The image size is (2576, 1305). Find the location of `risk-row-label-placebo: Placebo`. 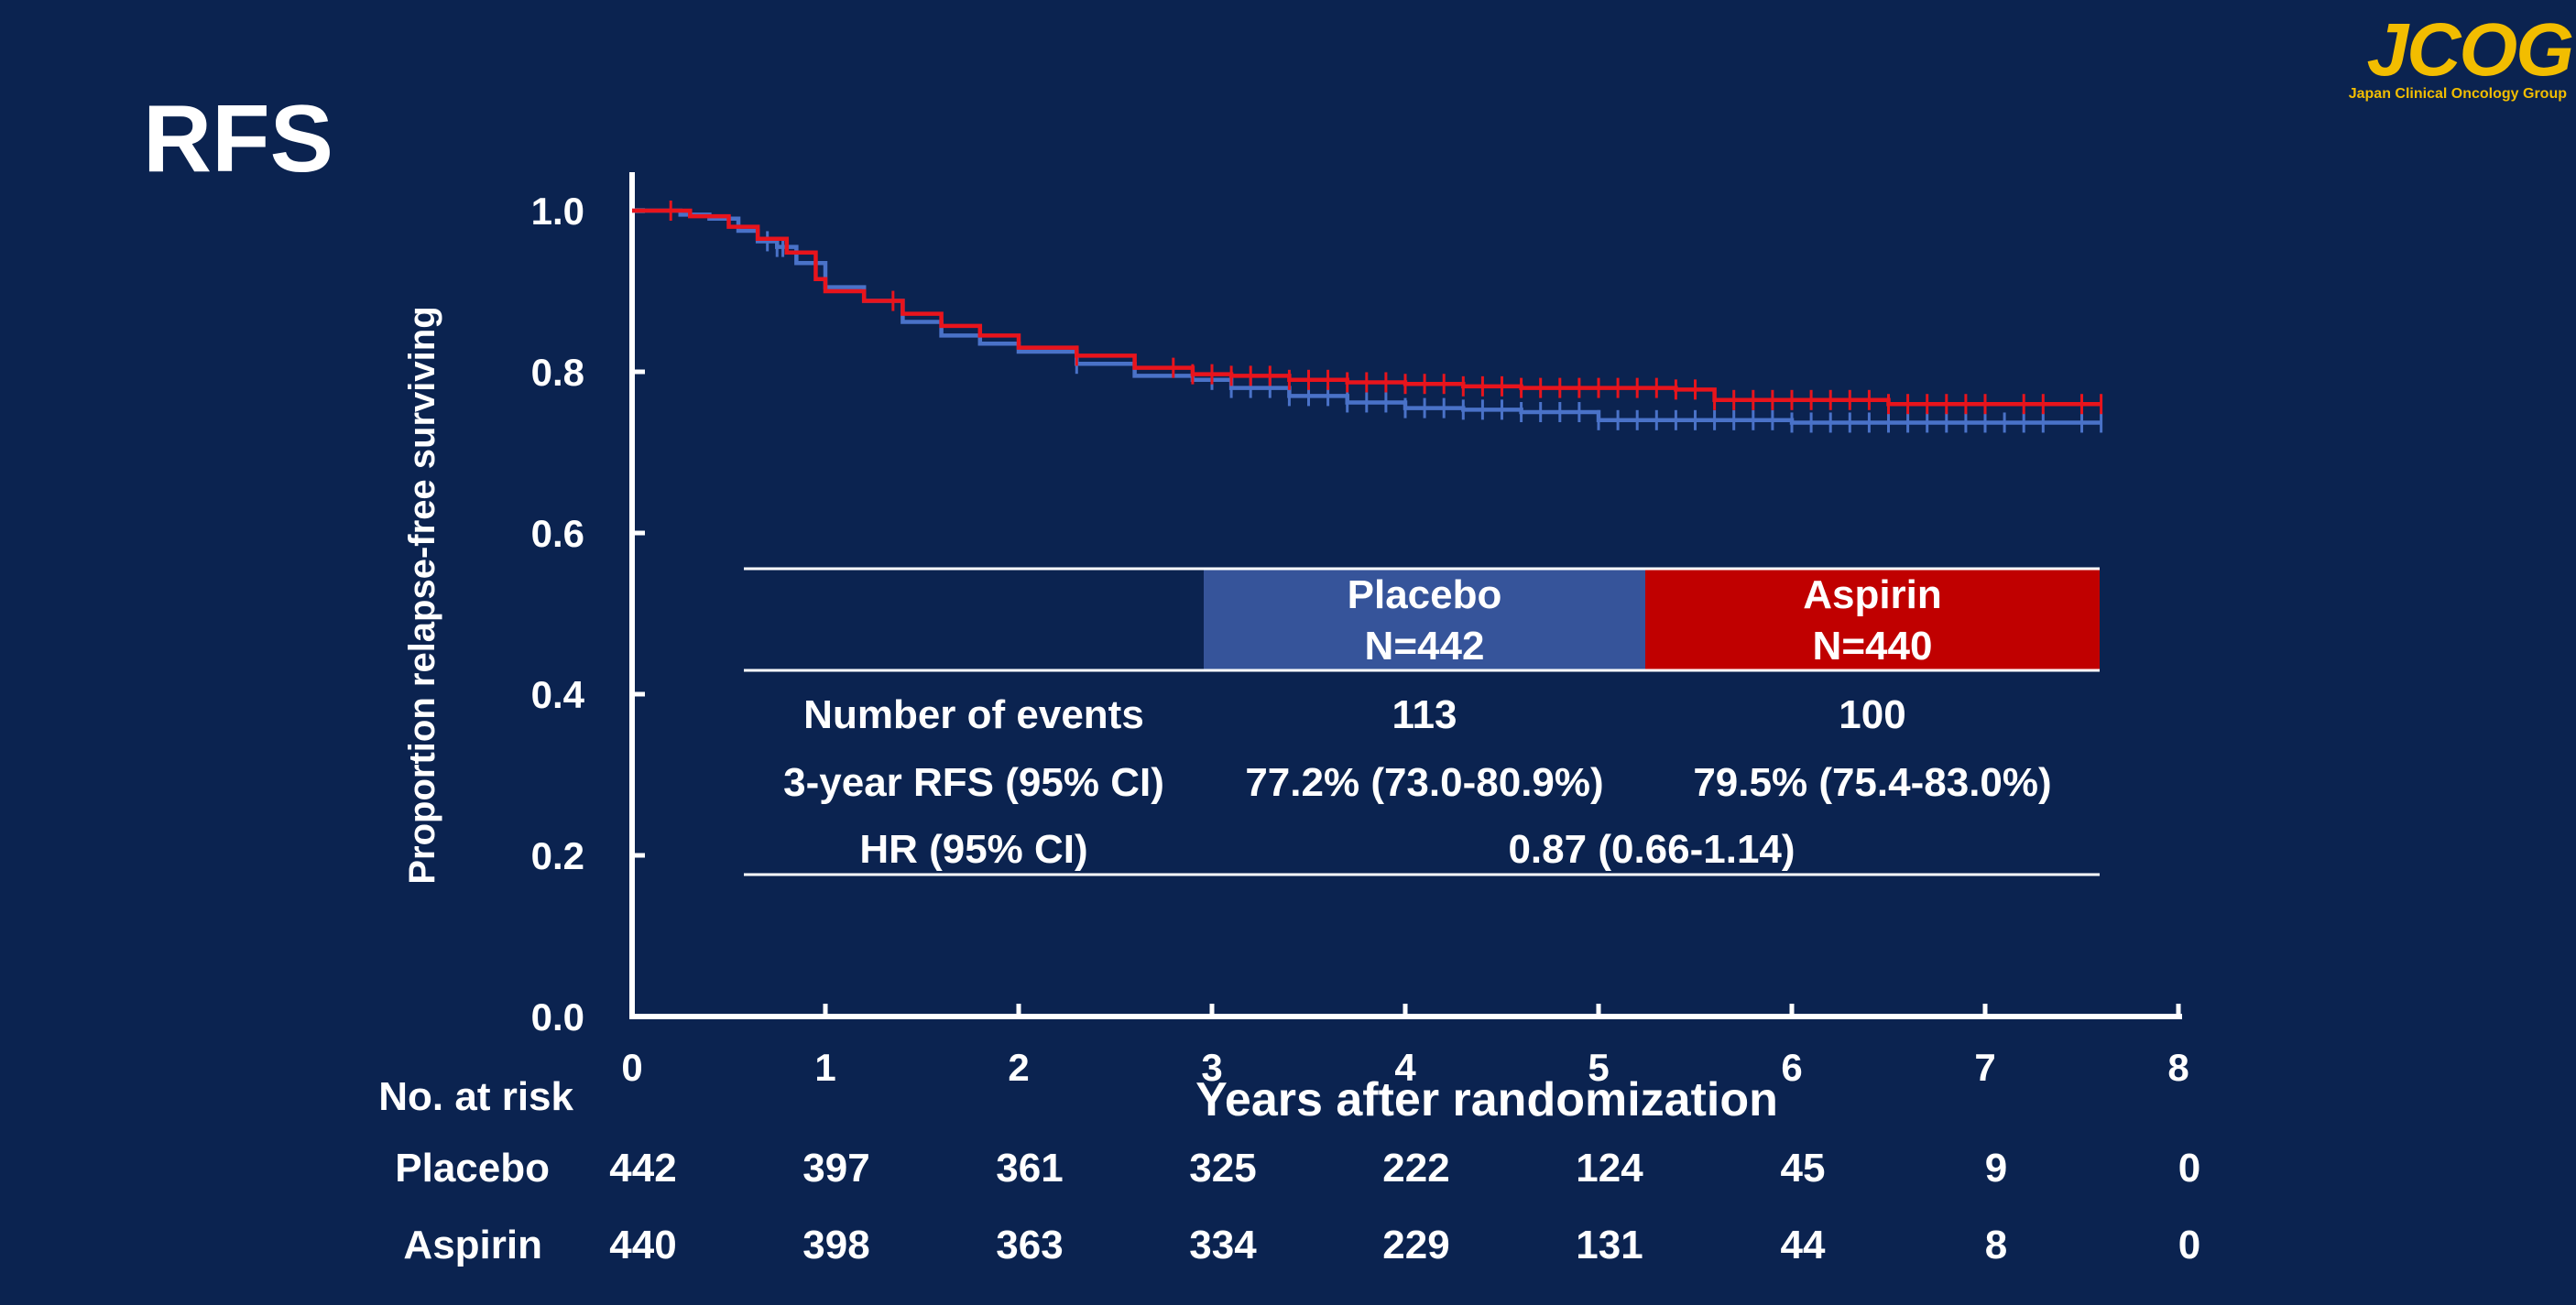

risk-row-label-placebo: Placebo is located at coordinates (472, 1168).